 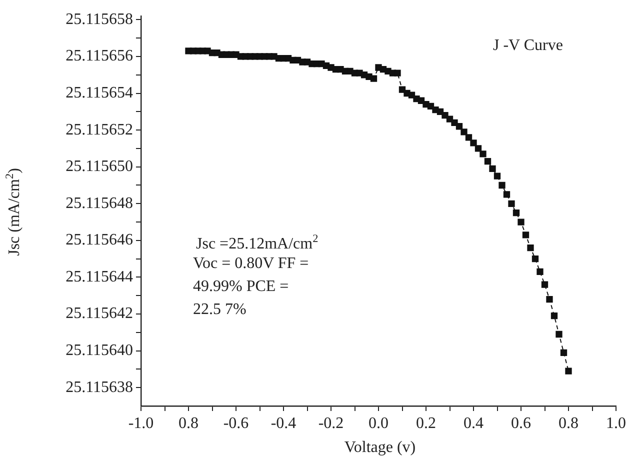 I want to click on annotation: J -V Curve, so click(x=528, y=45).